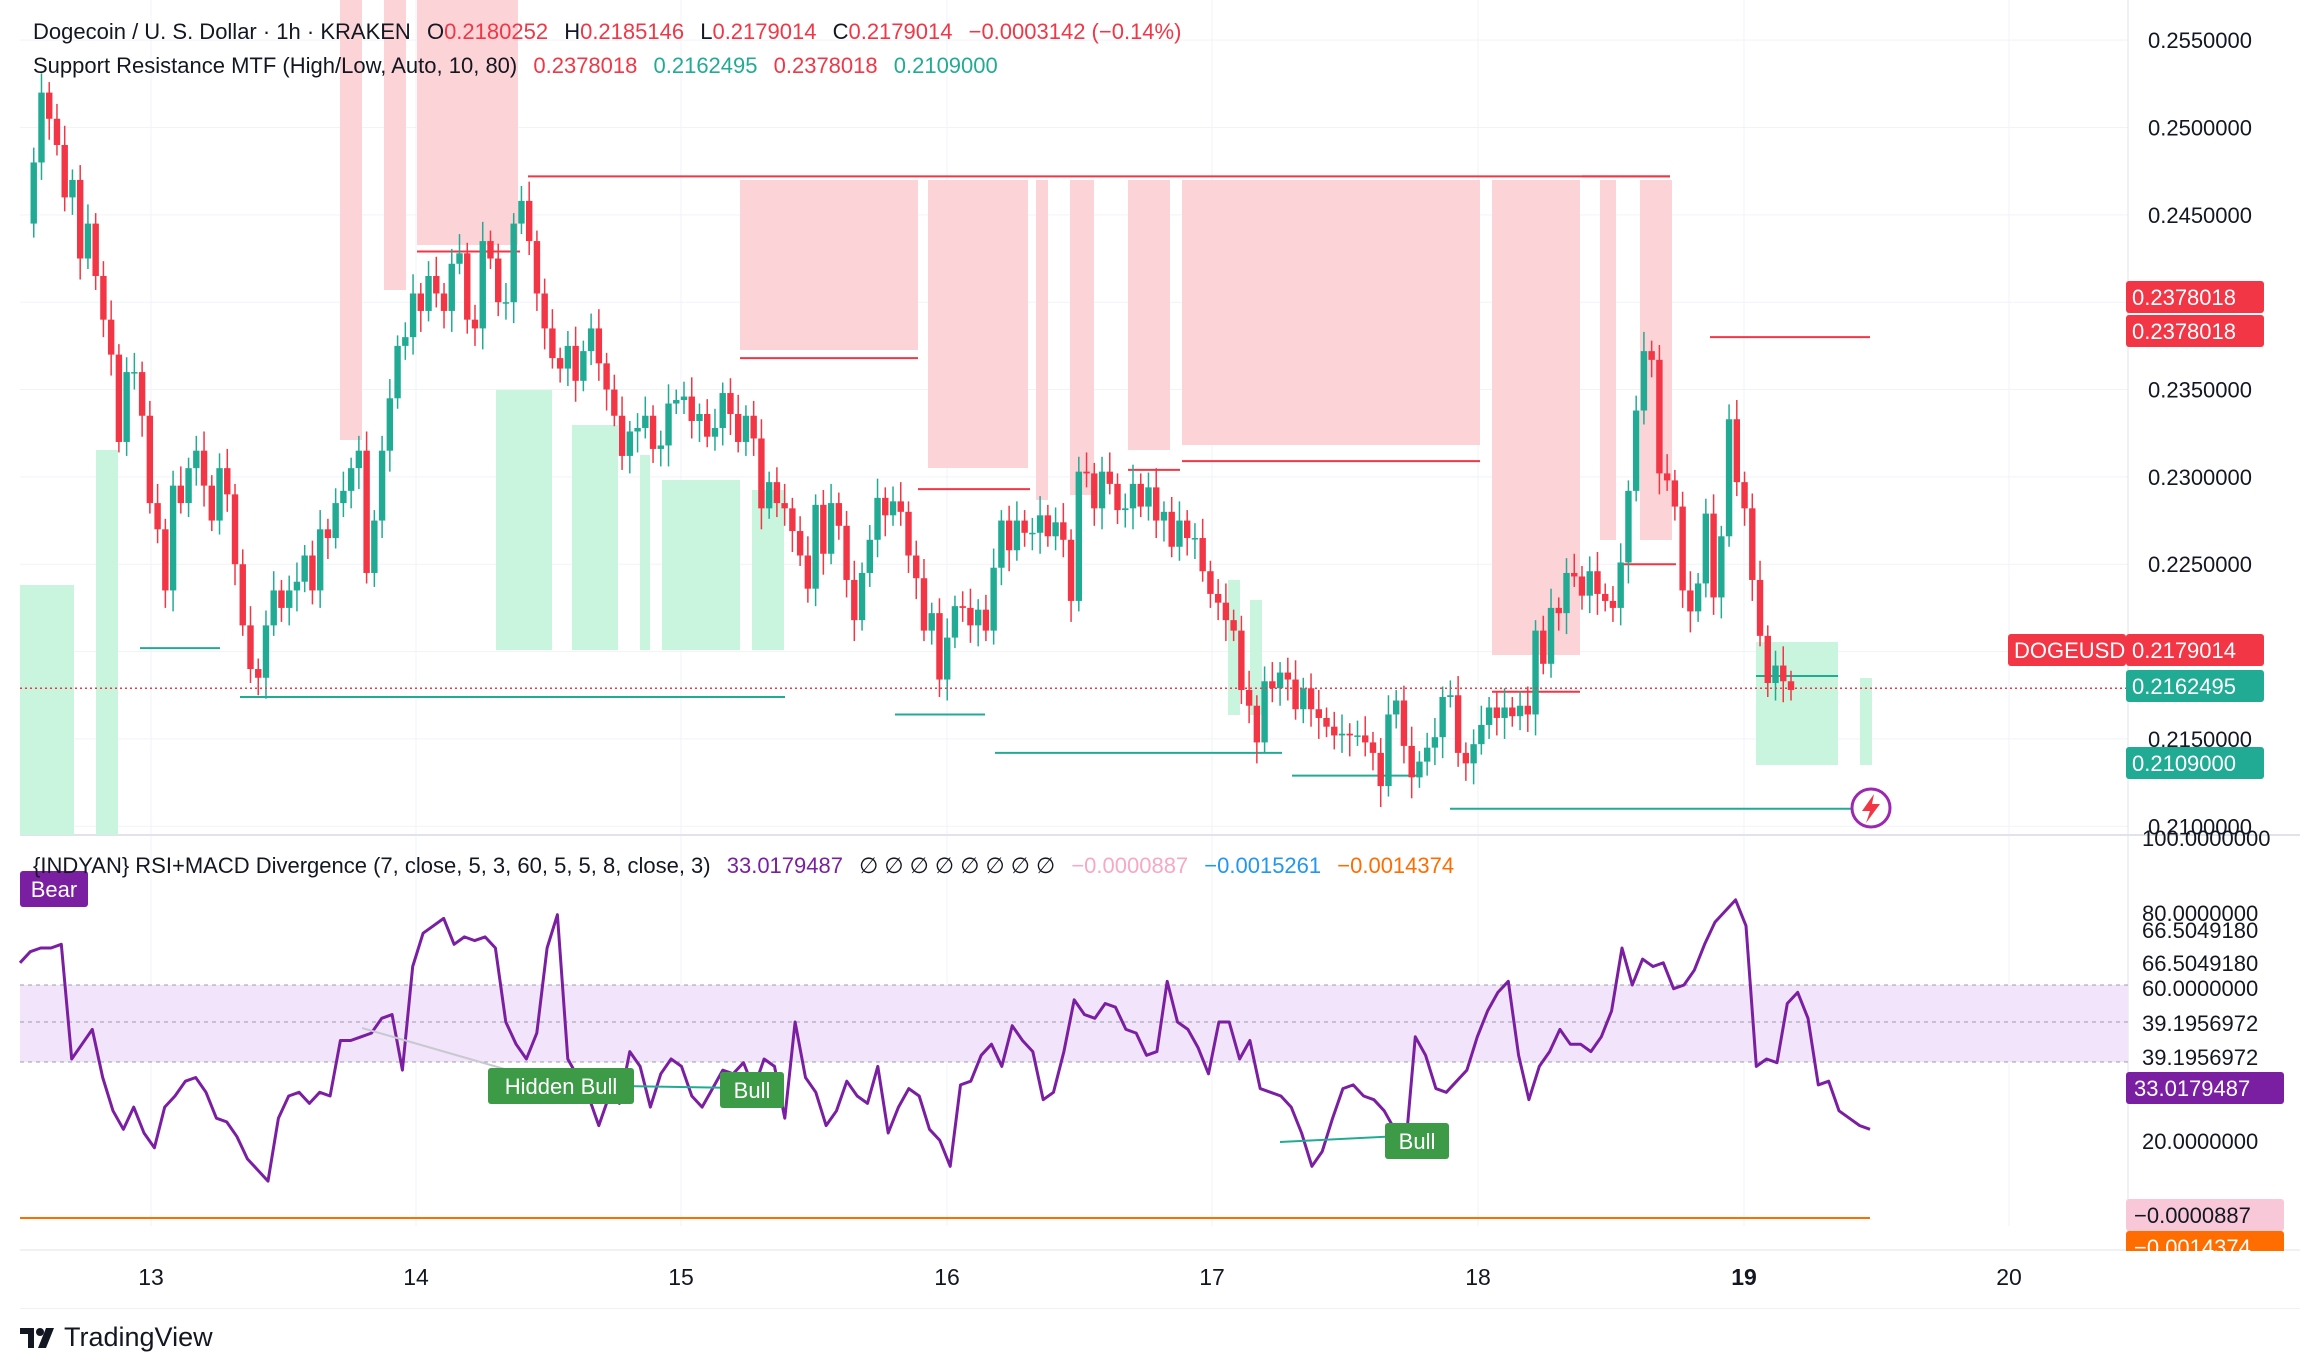  I want to click on lightning-icon, so click(1871, 808).